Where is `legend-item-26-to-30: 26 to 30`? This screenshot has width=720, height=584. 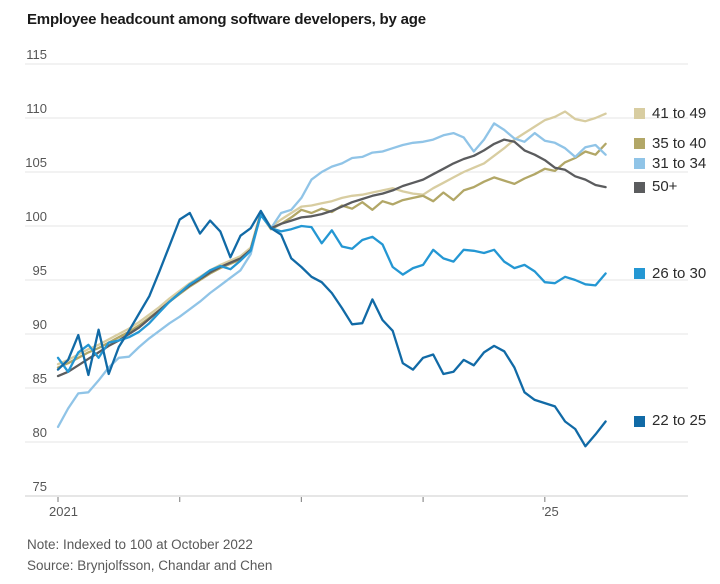
legend-item-26-to-30: 26 to 30 is located at coordinates (670, 273).